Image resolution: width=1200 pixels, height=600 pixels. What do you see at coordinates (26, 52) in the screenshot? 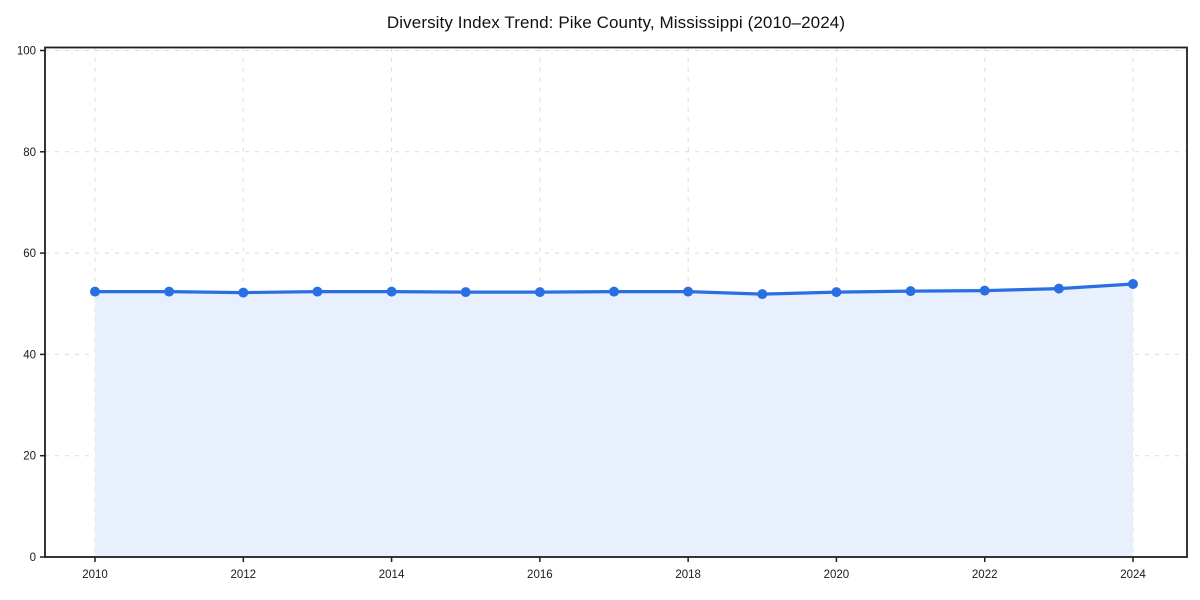
I see `y-tick-label-100: 100` at bounding box center [26, 52].